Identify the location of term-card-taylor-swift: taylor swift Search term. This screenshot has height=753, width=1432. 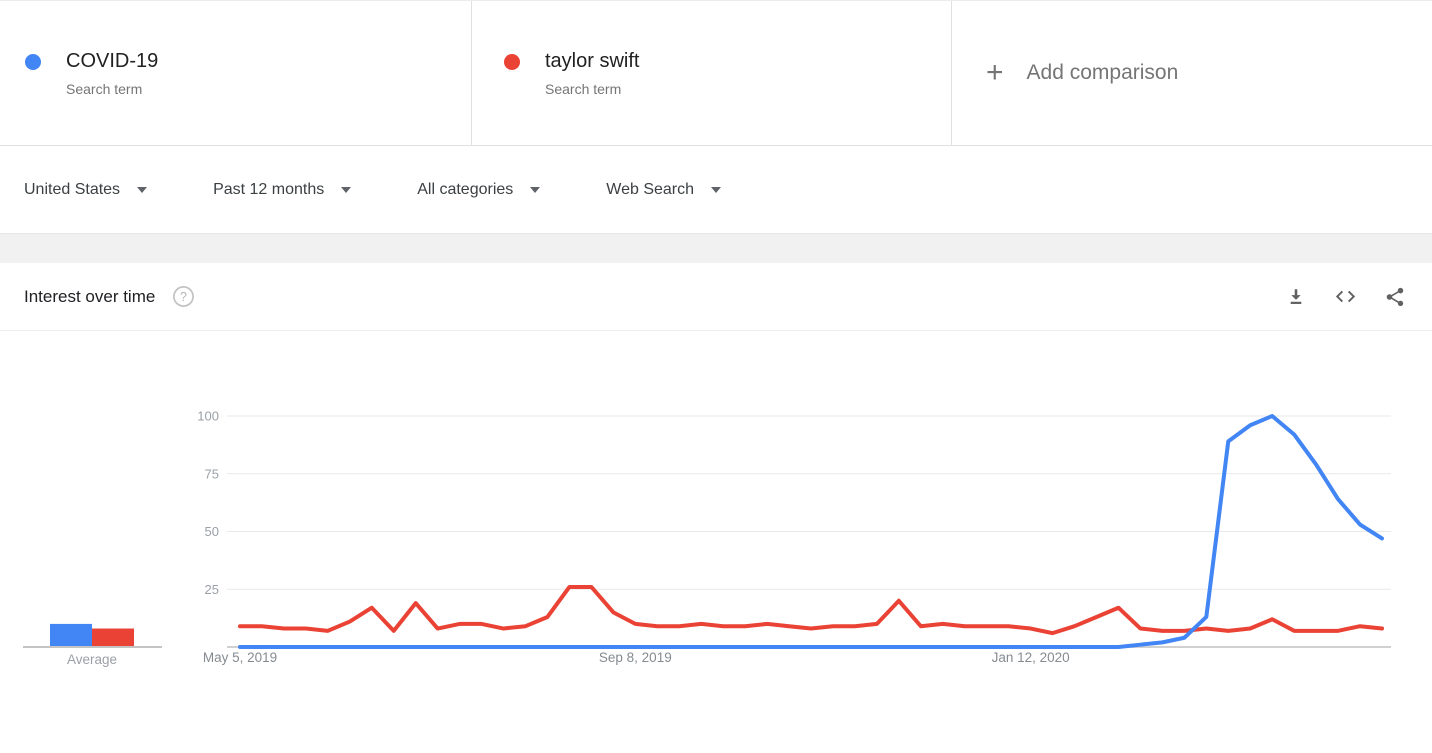
(712, 73).